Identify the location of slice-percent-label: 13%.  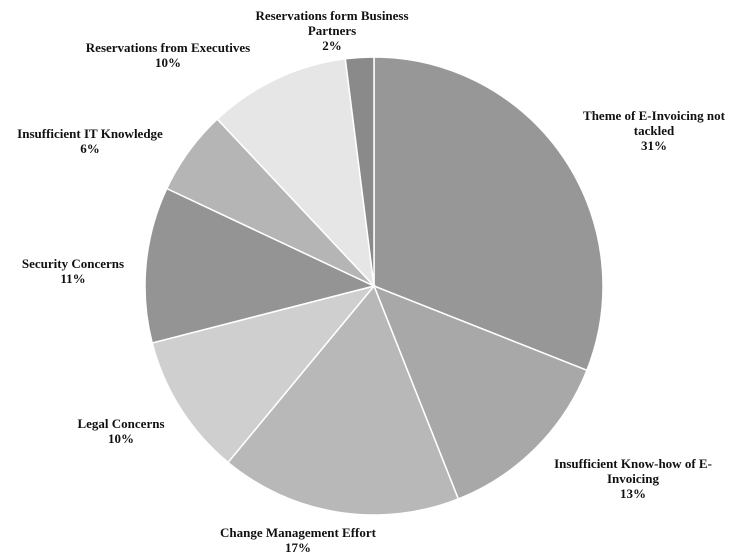
(633, 493).